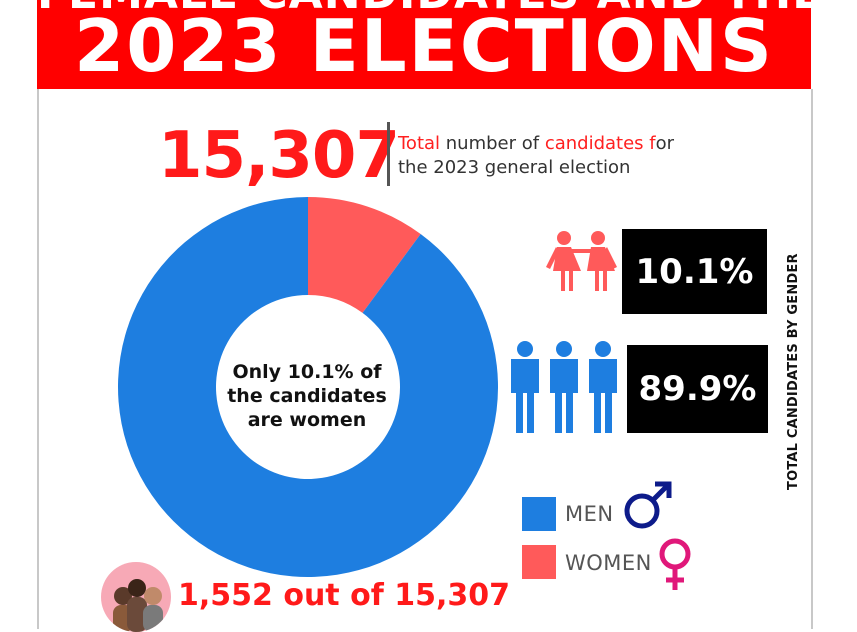  I want to click on female-symbol-icon, so click(675, 564).